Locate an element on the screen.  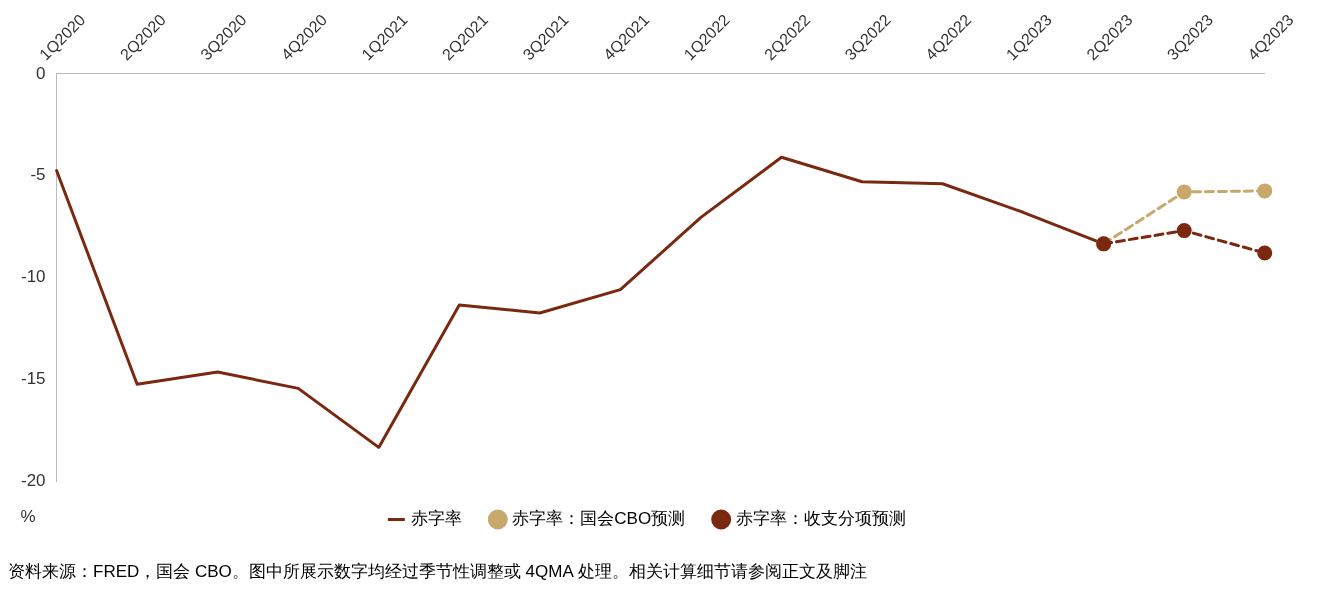
y-axis-title: % is located at coordinates (28, 517).